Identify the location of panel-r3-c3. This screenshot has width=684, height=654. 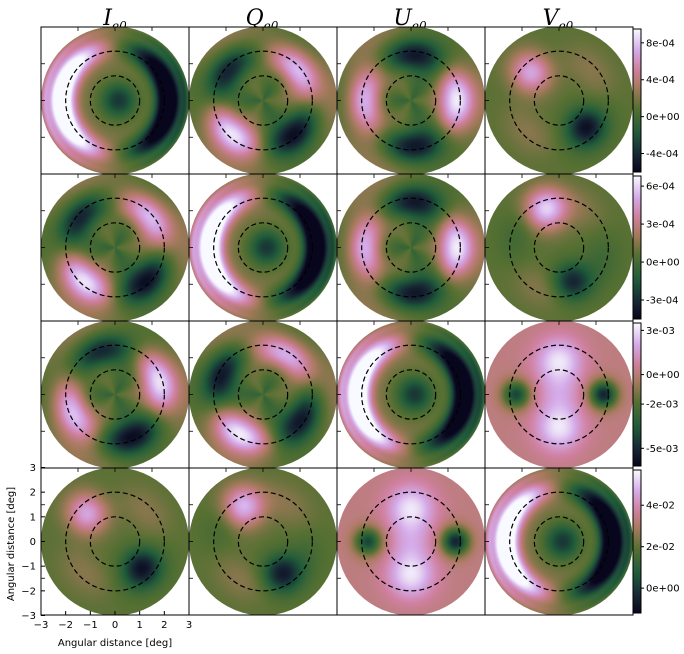
(411, 394).